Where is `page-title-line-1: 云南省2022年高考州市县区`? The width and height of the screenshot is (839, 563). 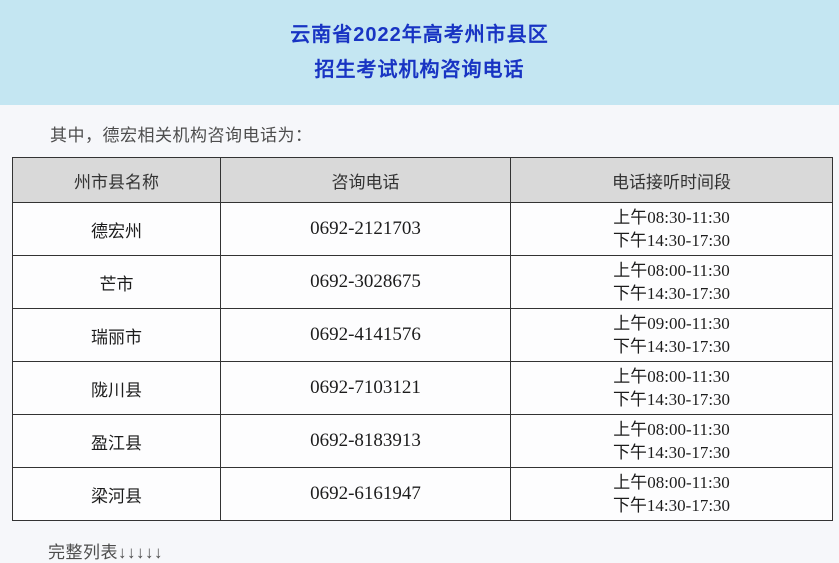 page-title-line-1: 云南省2022年高考州市县区 is located at coordinates (419, 35).